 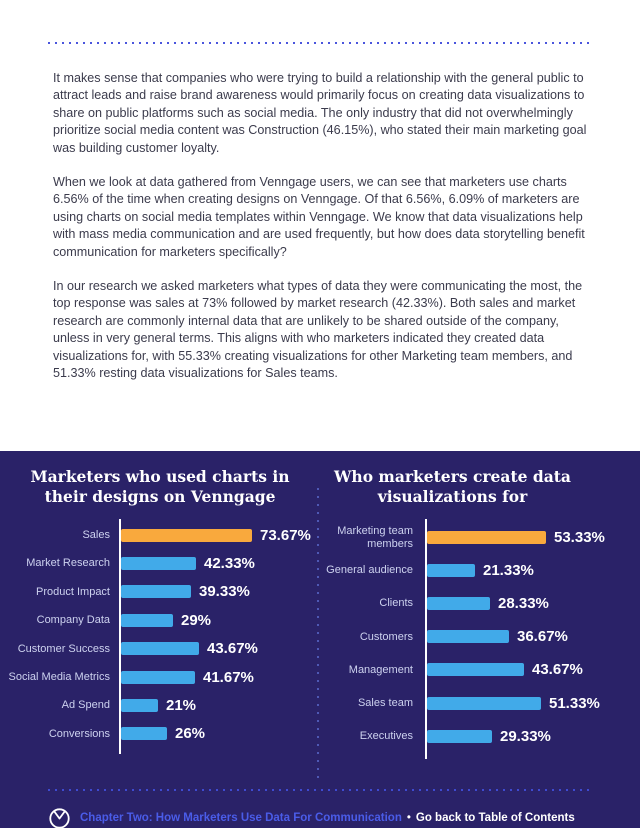 I want to click on bar-category-label: General audience, so click(x=369, y=570).